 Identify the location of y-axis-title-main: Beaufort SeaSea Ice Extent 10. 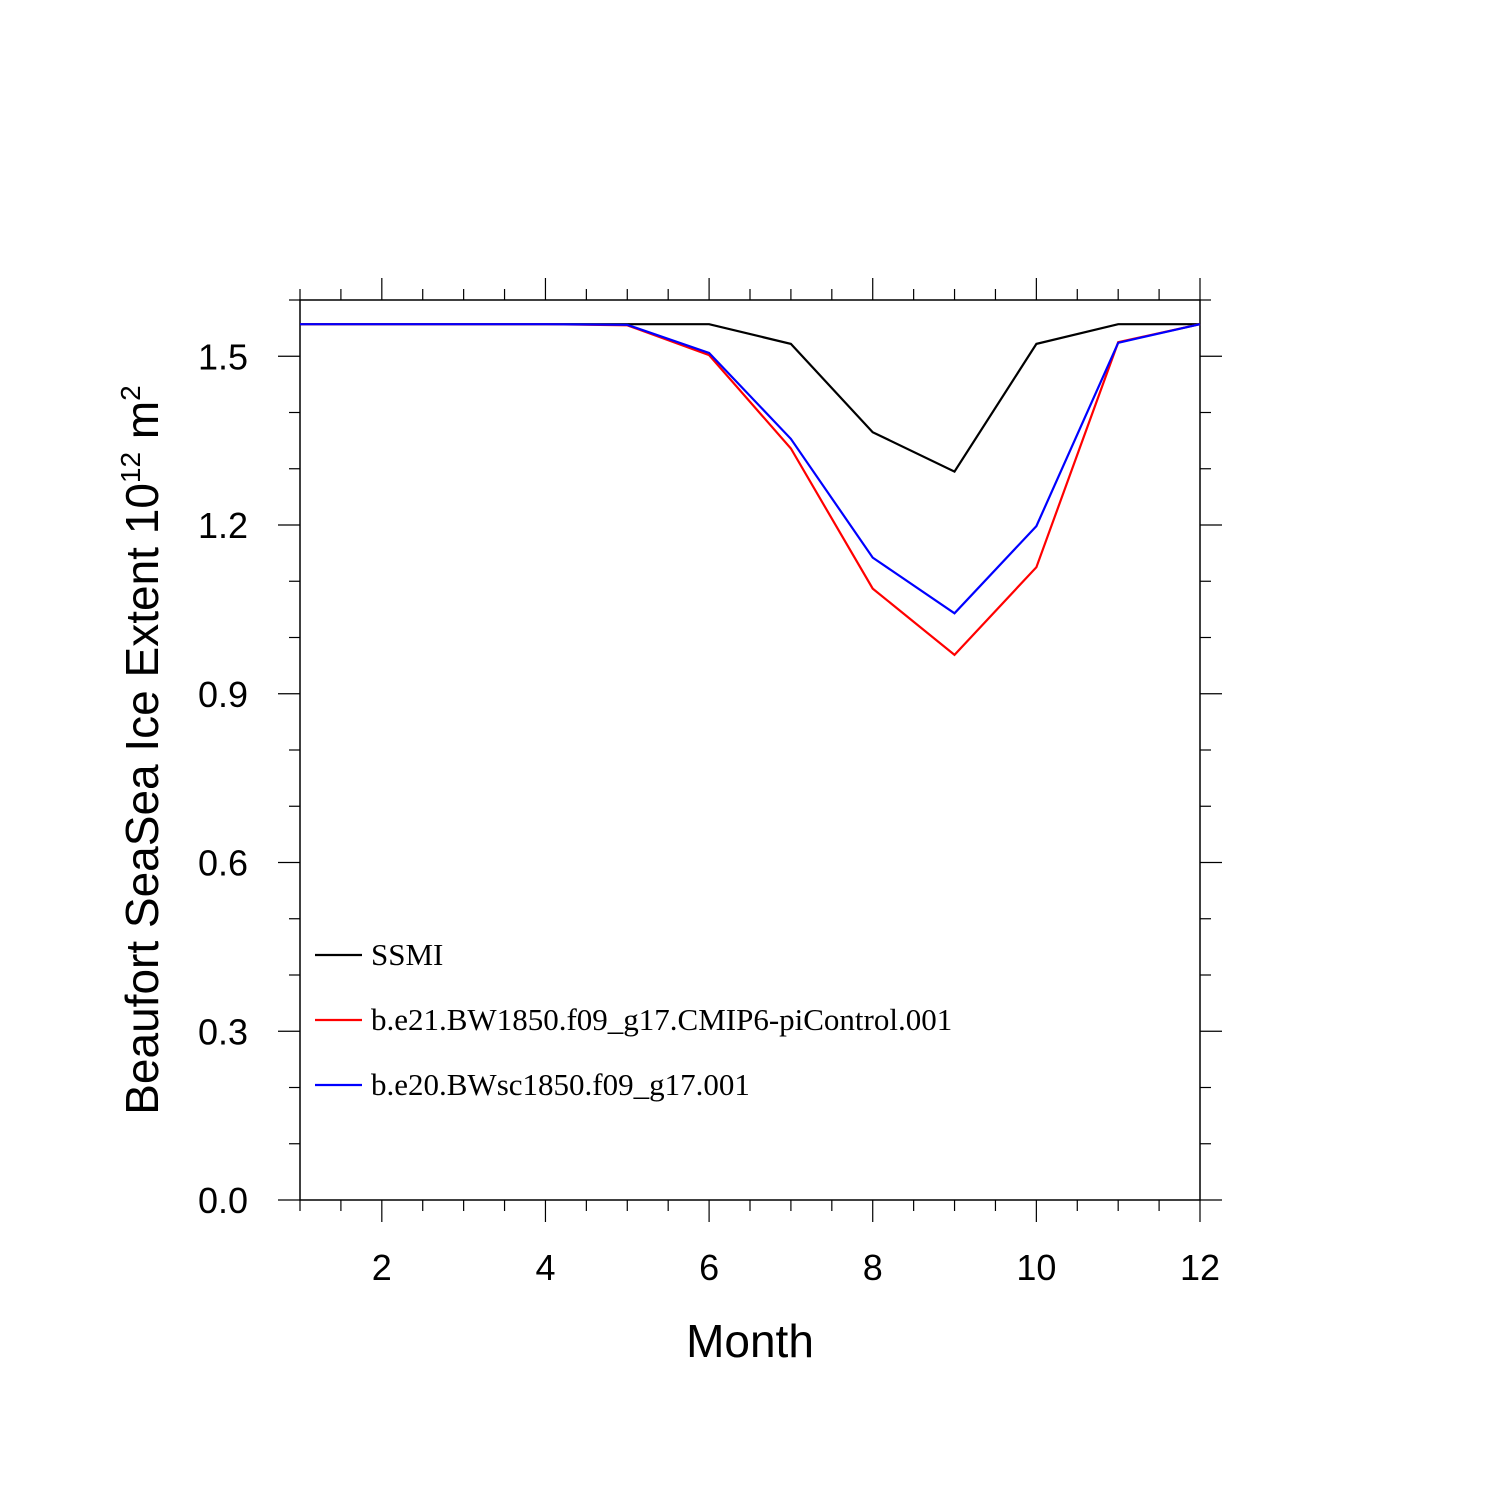
(142, 799).